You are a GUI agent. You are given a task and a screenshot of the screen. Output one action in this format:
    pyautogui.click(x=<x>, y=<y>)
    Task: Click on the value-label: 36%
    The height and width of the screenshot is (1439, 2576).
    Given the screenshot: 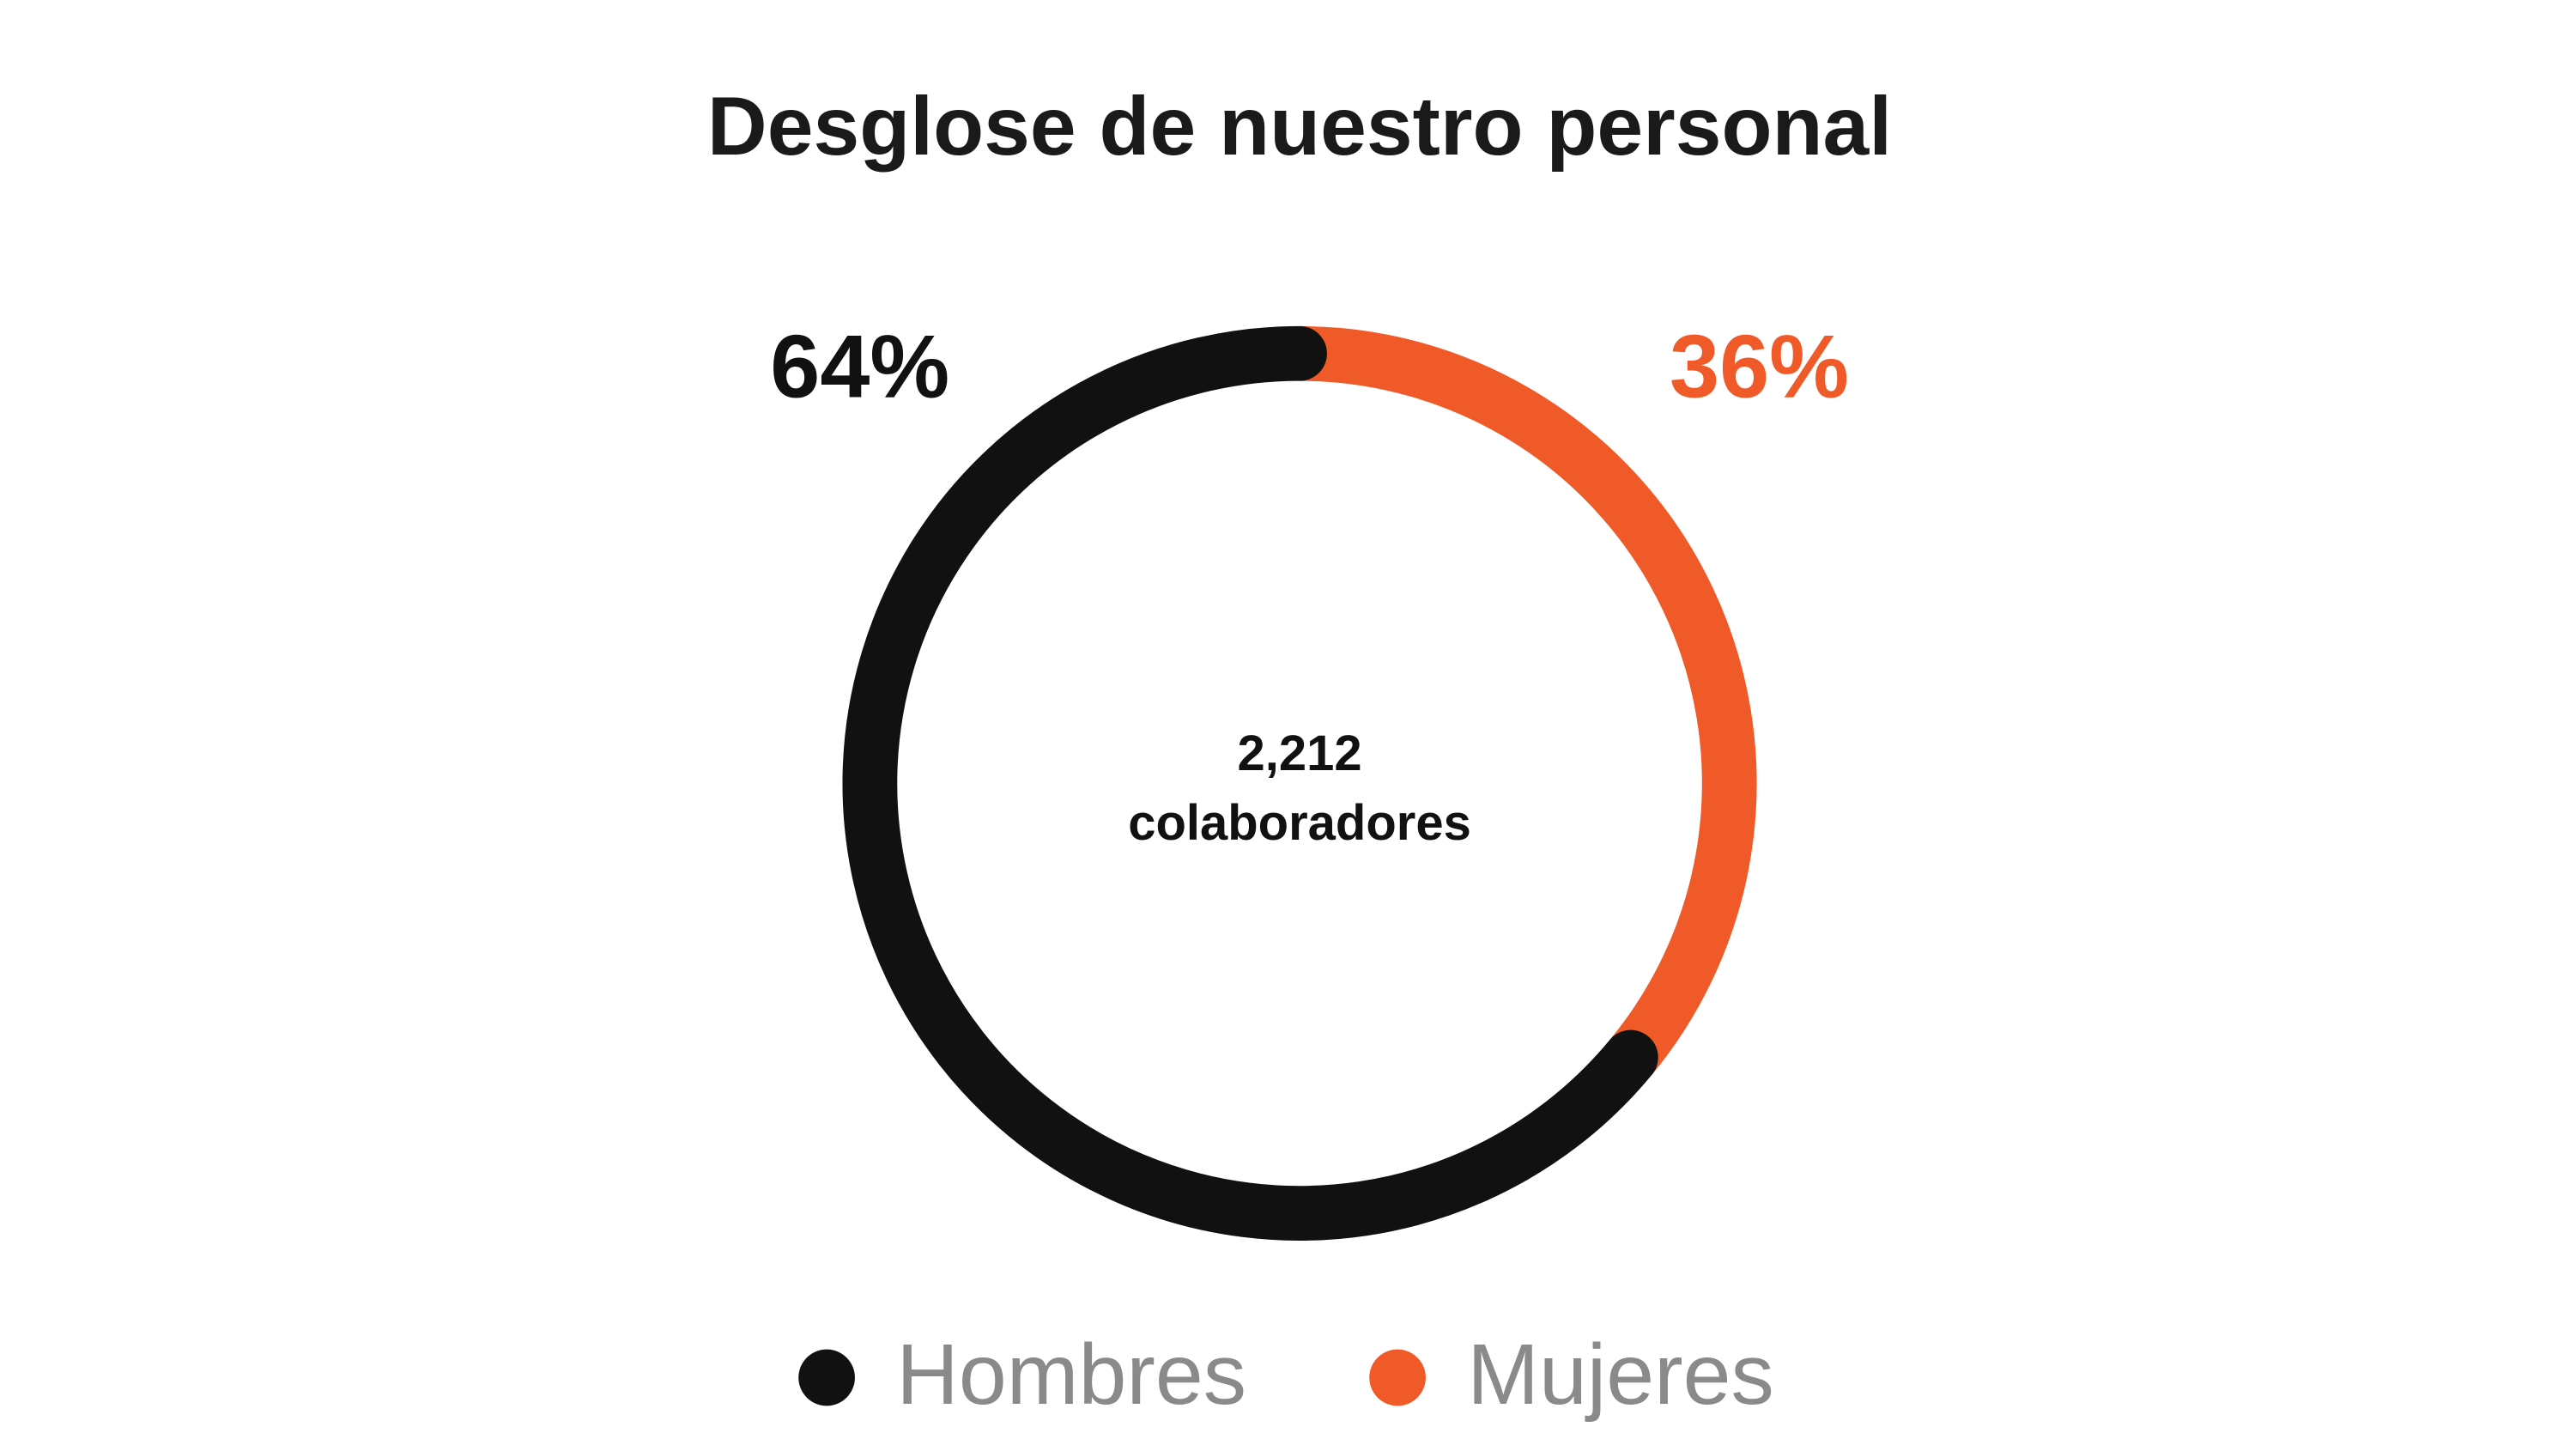 What is the action you would take?
    pyautogui.click(x=1759, y=367)
    